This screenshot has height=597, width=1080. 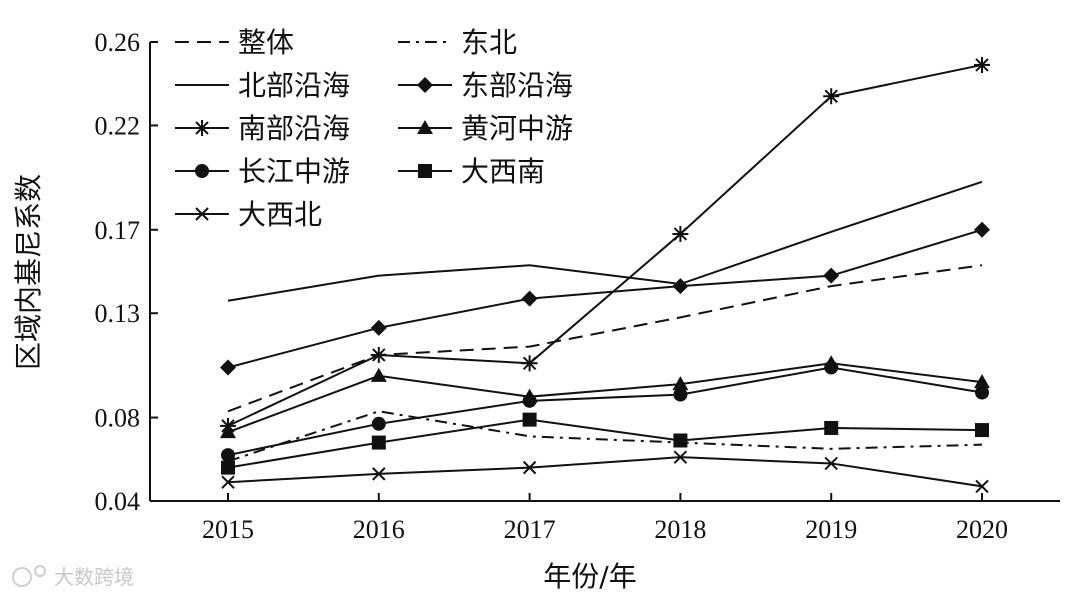 I want to click on legend-label: 北部沿海, so click(x=294, y=85).